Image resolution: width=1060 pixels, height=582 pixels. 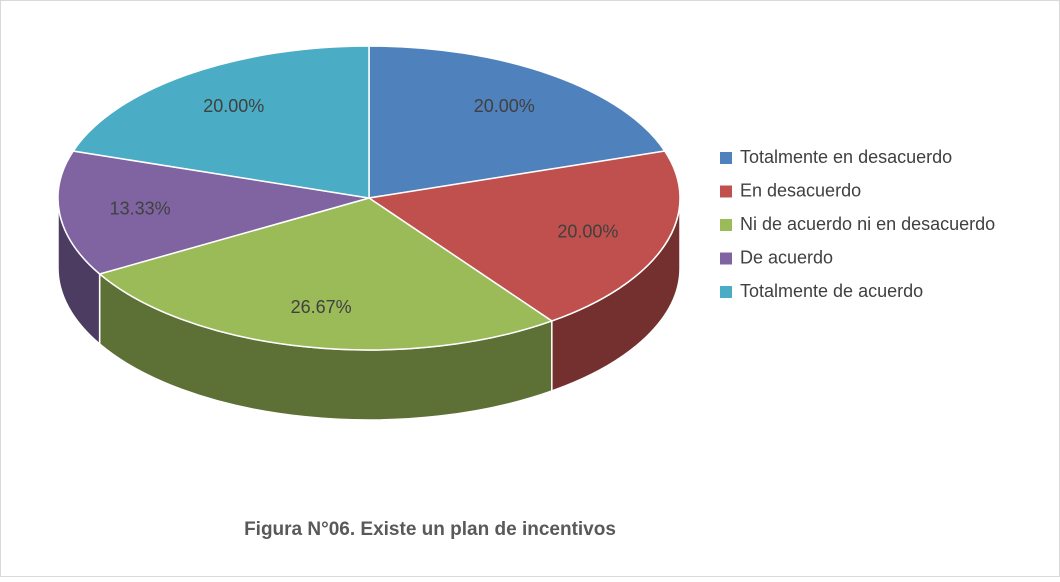 I want to click on legend-label: Ni de acuerdo ni en desacuerdo, so click(x=867, y=224).